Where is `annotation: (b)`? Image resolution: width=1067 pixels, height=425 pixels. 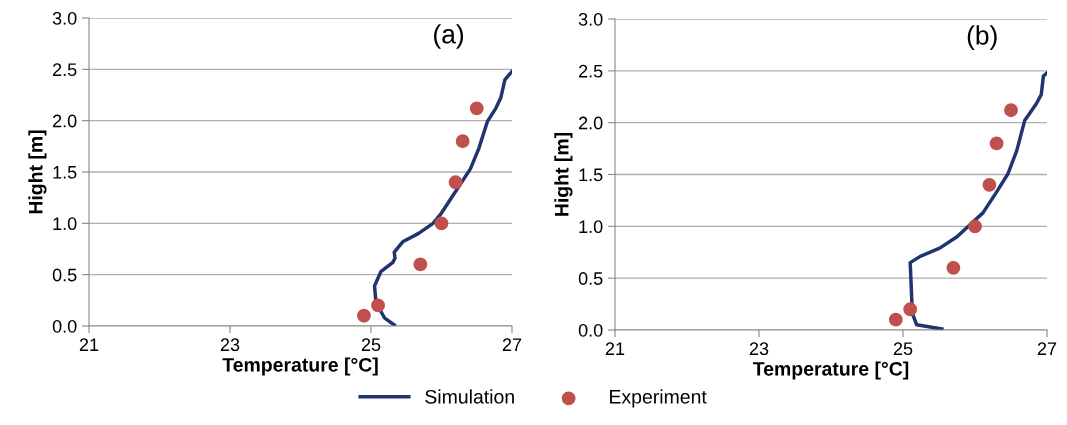 annotation: (b) is located at coordinates (982, 37).